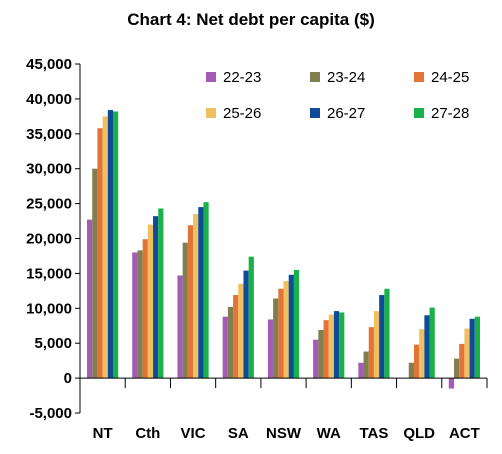 The image size is (502, 454). What do you see at coordinates (49, 169) in the screenshot?
I see `y-tick-label: 30,000` at bounding box center [49, 169].